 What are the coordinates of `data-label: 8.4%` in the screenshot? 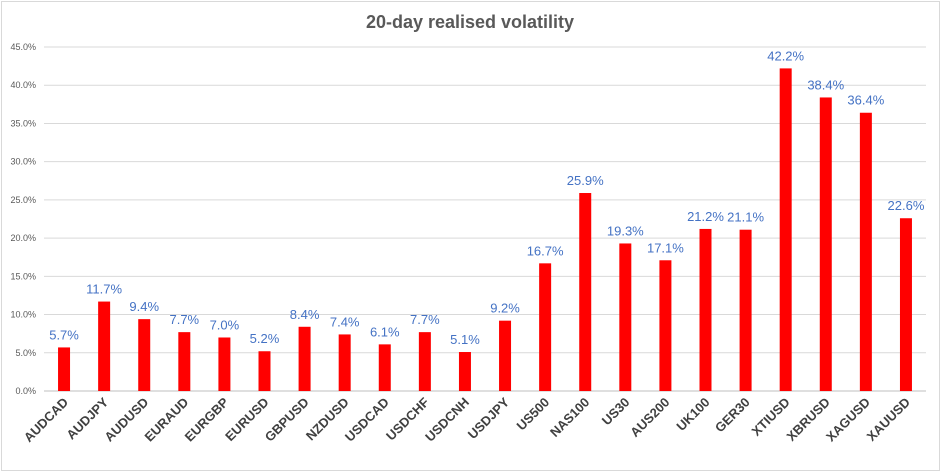 It's located at (305, 314).